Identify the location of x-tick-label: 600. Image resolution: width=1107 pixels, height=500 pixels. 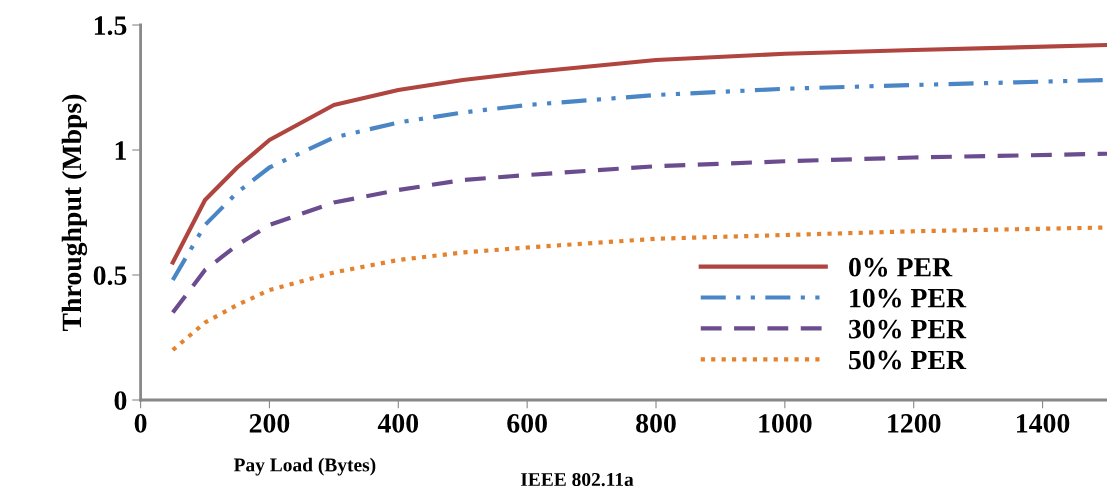
(527, 423).